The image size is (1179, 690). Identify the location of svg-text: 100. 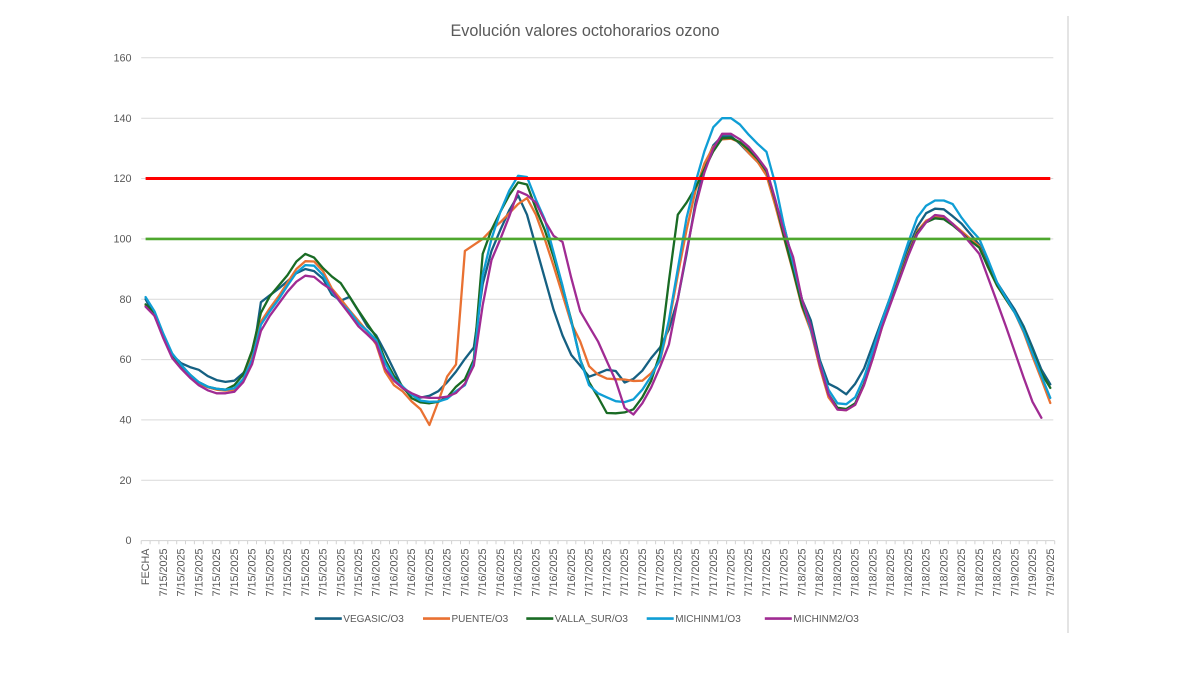
(122, 240).